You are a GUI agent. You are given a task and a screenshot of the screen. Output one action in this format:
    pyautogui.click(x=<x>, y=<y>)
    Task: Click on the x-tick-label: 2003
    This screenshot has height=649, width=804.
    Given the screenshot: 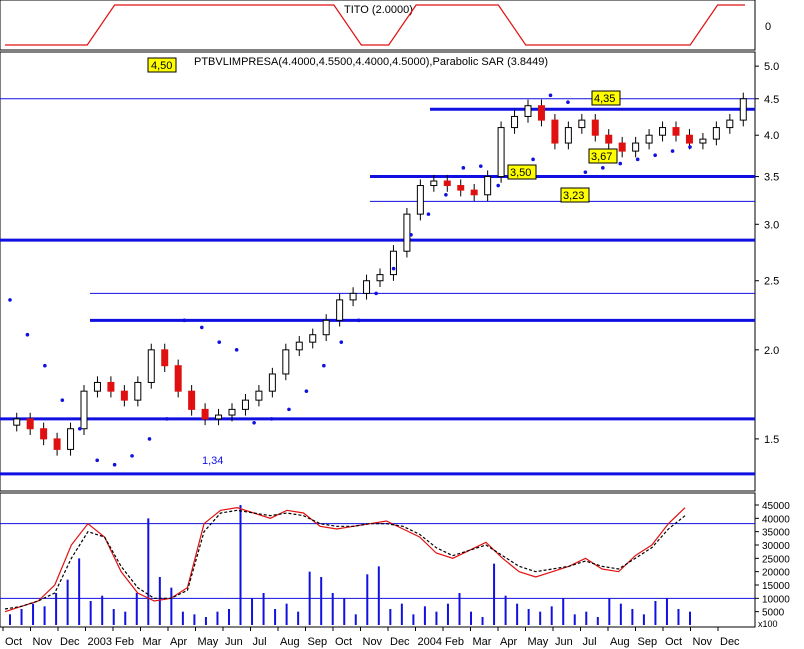 What is the action you would take?
    pyautogui.click(x=100, y=642)
    